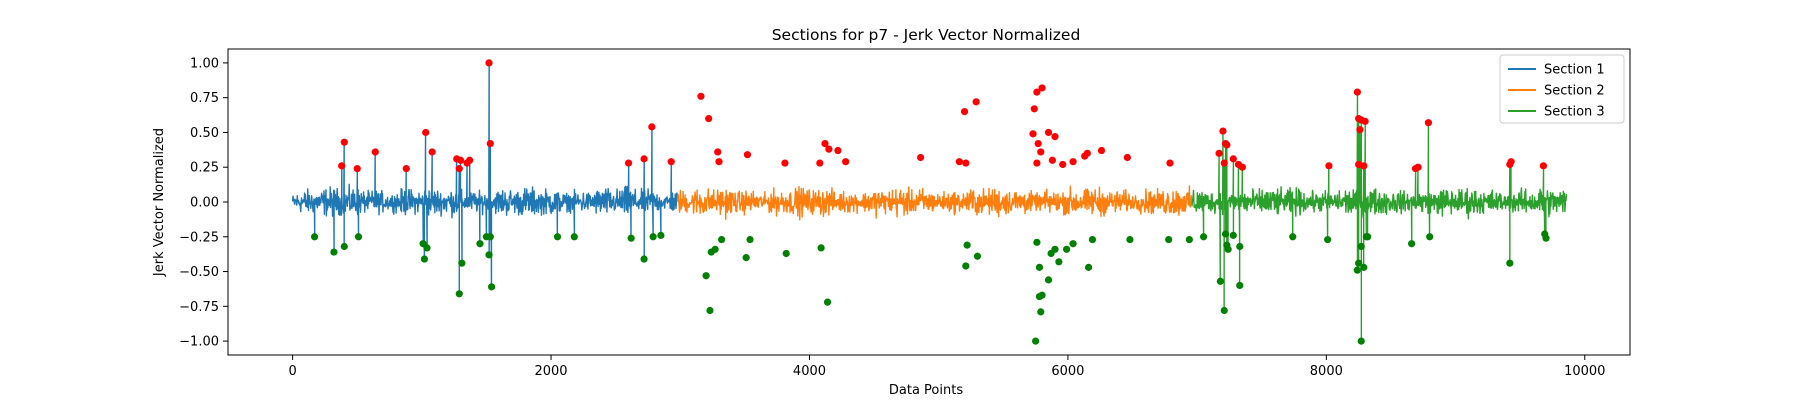 This screenshot has height=400, width=1800. What do you see at coordinates (946, 367) in the screenshot?
I see `x-axis: 0 2000 4000 6000 8000 10000` at bounding box center [946, 367].